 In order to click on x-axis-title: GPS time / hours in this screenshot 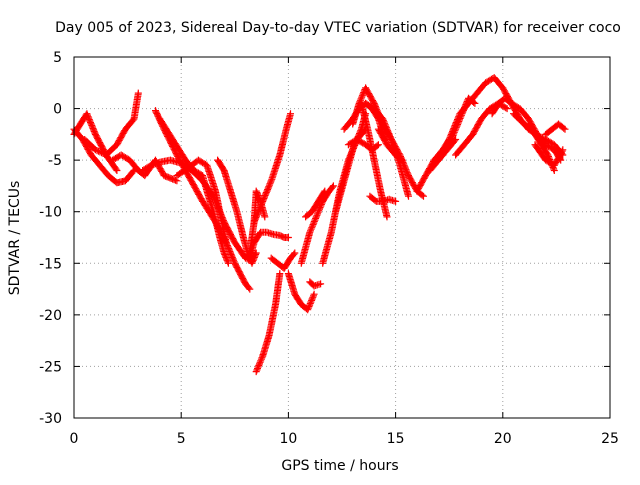, I will do `click(339, 466)`.